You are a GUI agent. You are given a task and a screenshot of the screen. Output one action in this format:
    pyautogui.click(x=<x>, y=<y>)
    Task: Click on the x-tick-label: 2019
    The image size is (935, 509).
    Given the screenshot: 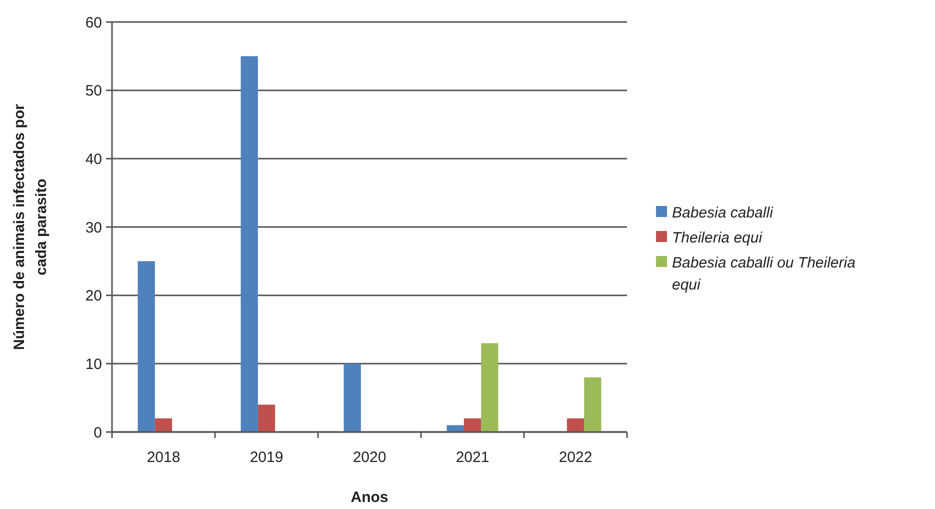 What is the action you would take?
    pyautogui.click(x=267, y=457)
    